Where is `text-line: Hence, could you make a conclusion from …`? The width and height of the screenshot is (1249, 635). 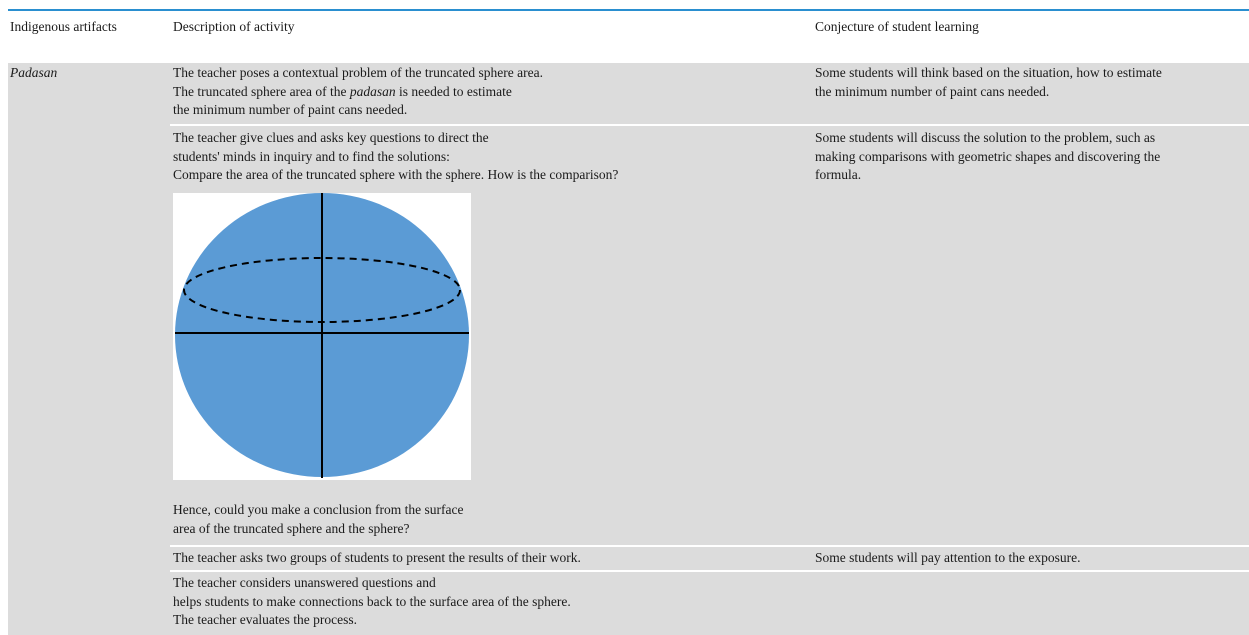 text-line: Hence, could you make a conclusion from … is located at coordinates (318, 509).